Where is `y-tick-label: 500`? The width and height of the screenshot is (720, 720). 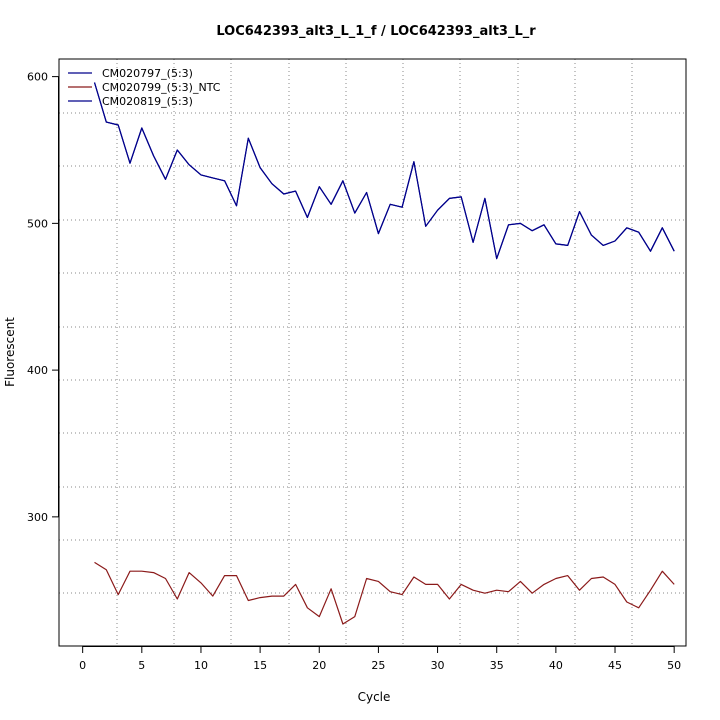 y-tick-label: 500 is located at coordinates (37, 223).